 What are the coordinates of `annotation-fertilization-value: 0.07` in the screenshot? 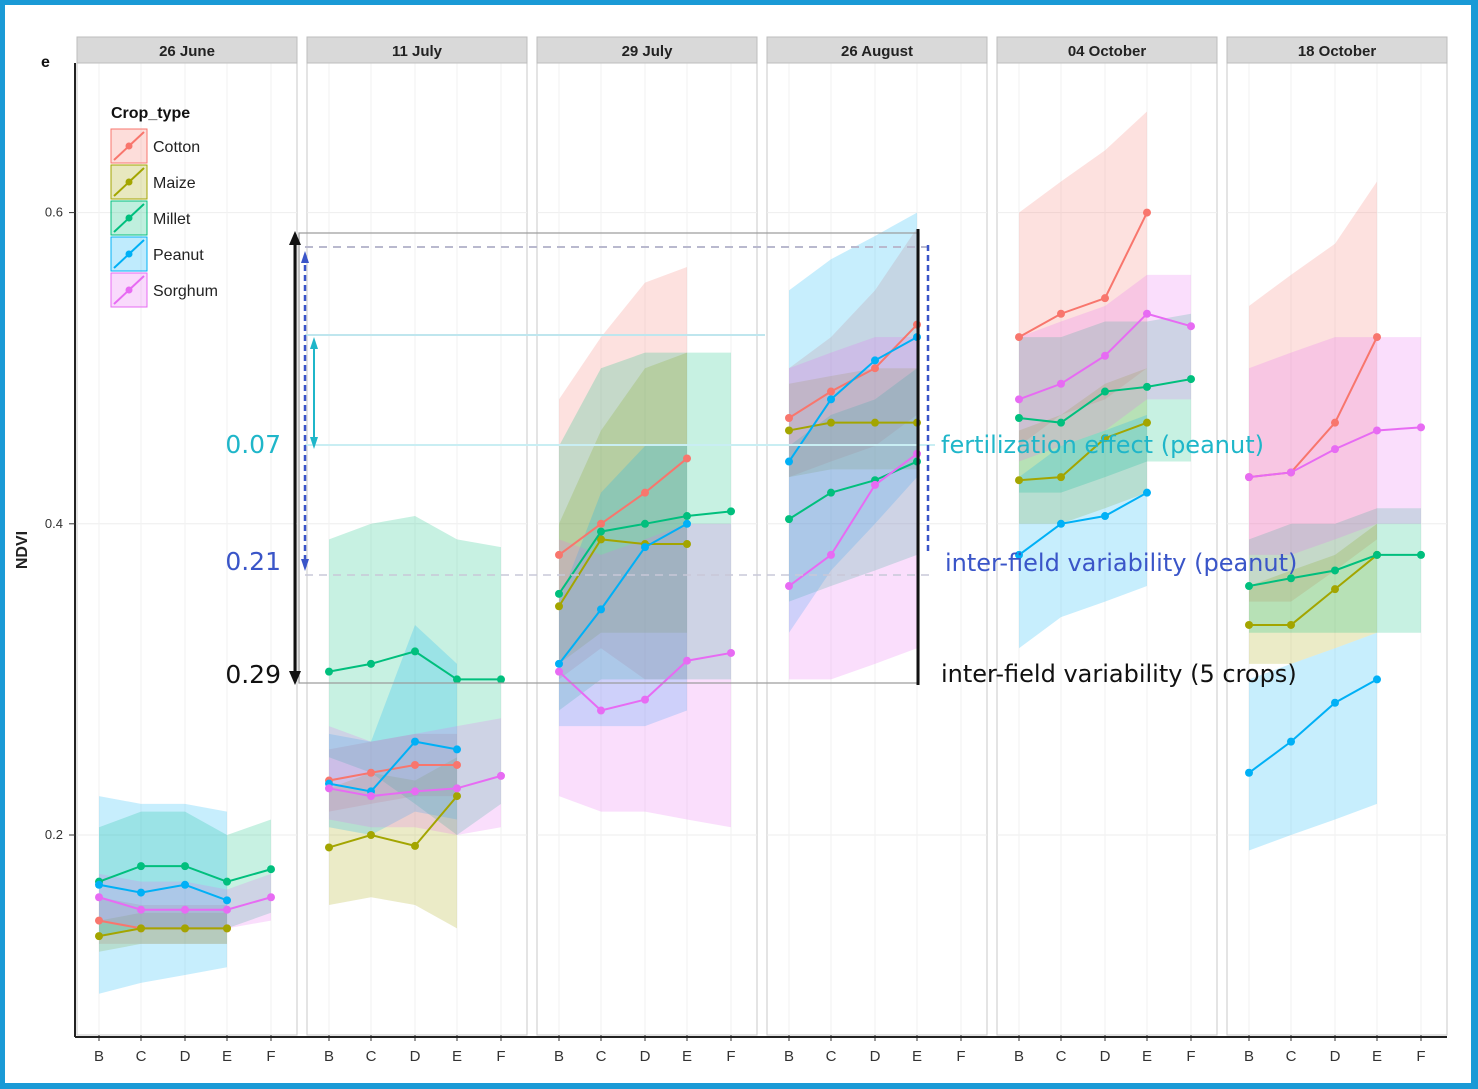 It's located at (253, 444).